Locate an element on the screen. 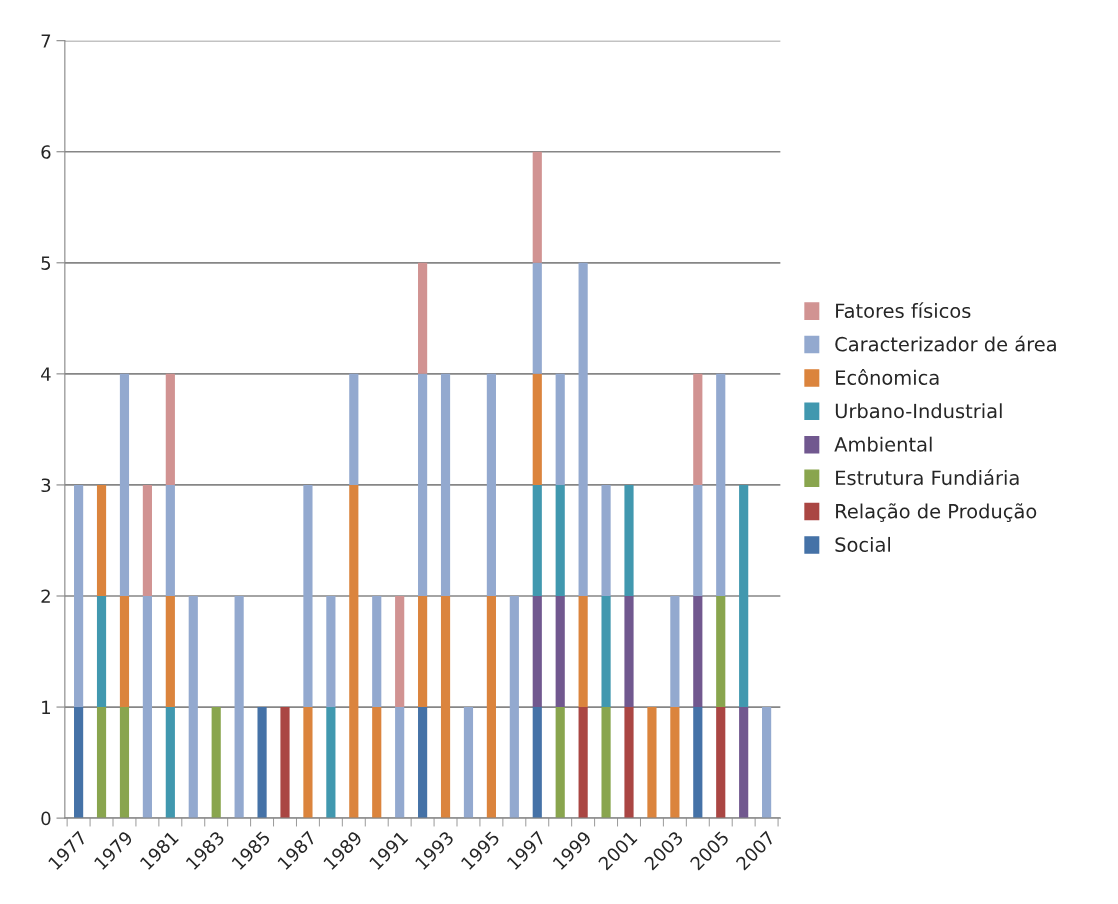  legend-label: Ecônomica is located at coordinates (887, 377).